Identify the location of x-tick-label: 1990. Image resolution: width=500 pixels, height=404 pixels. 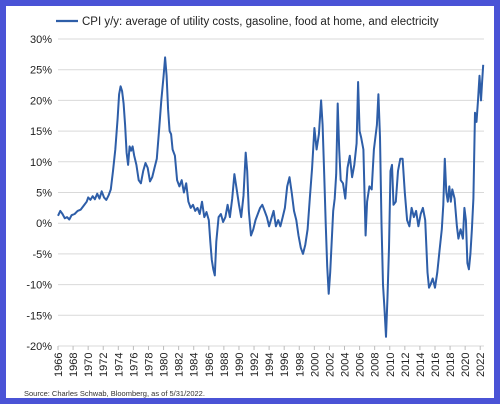
(240, 365).